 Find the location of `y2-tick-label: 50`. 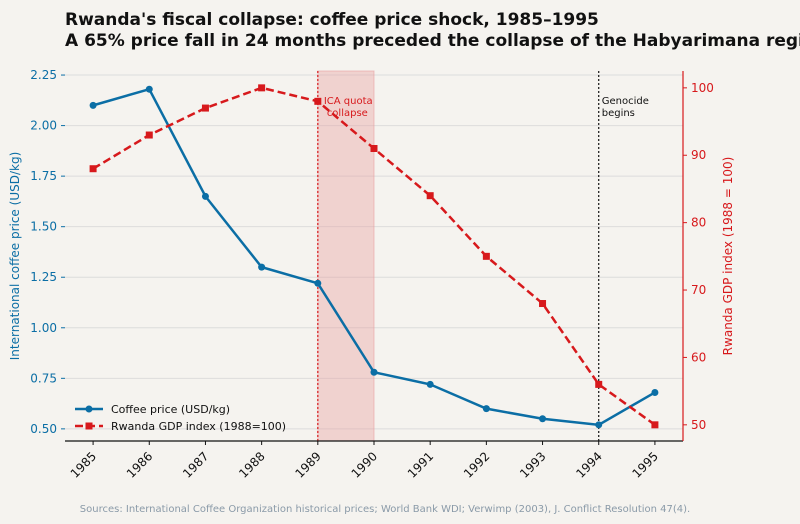

y2-tick-label: 50 is located at coordinates (698, 425).